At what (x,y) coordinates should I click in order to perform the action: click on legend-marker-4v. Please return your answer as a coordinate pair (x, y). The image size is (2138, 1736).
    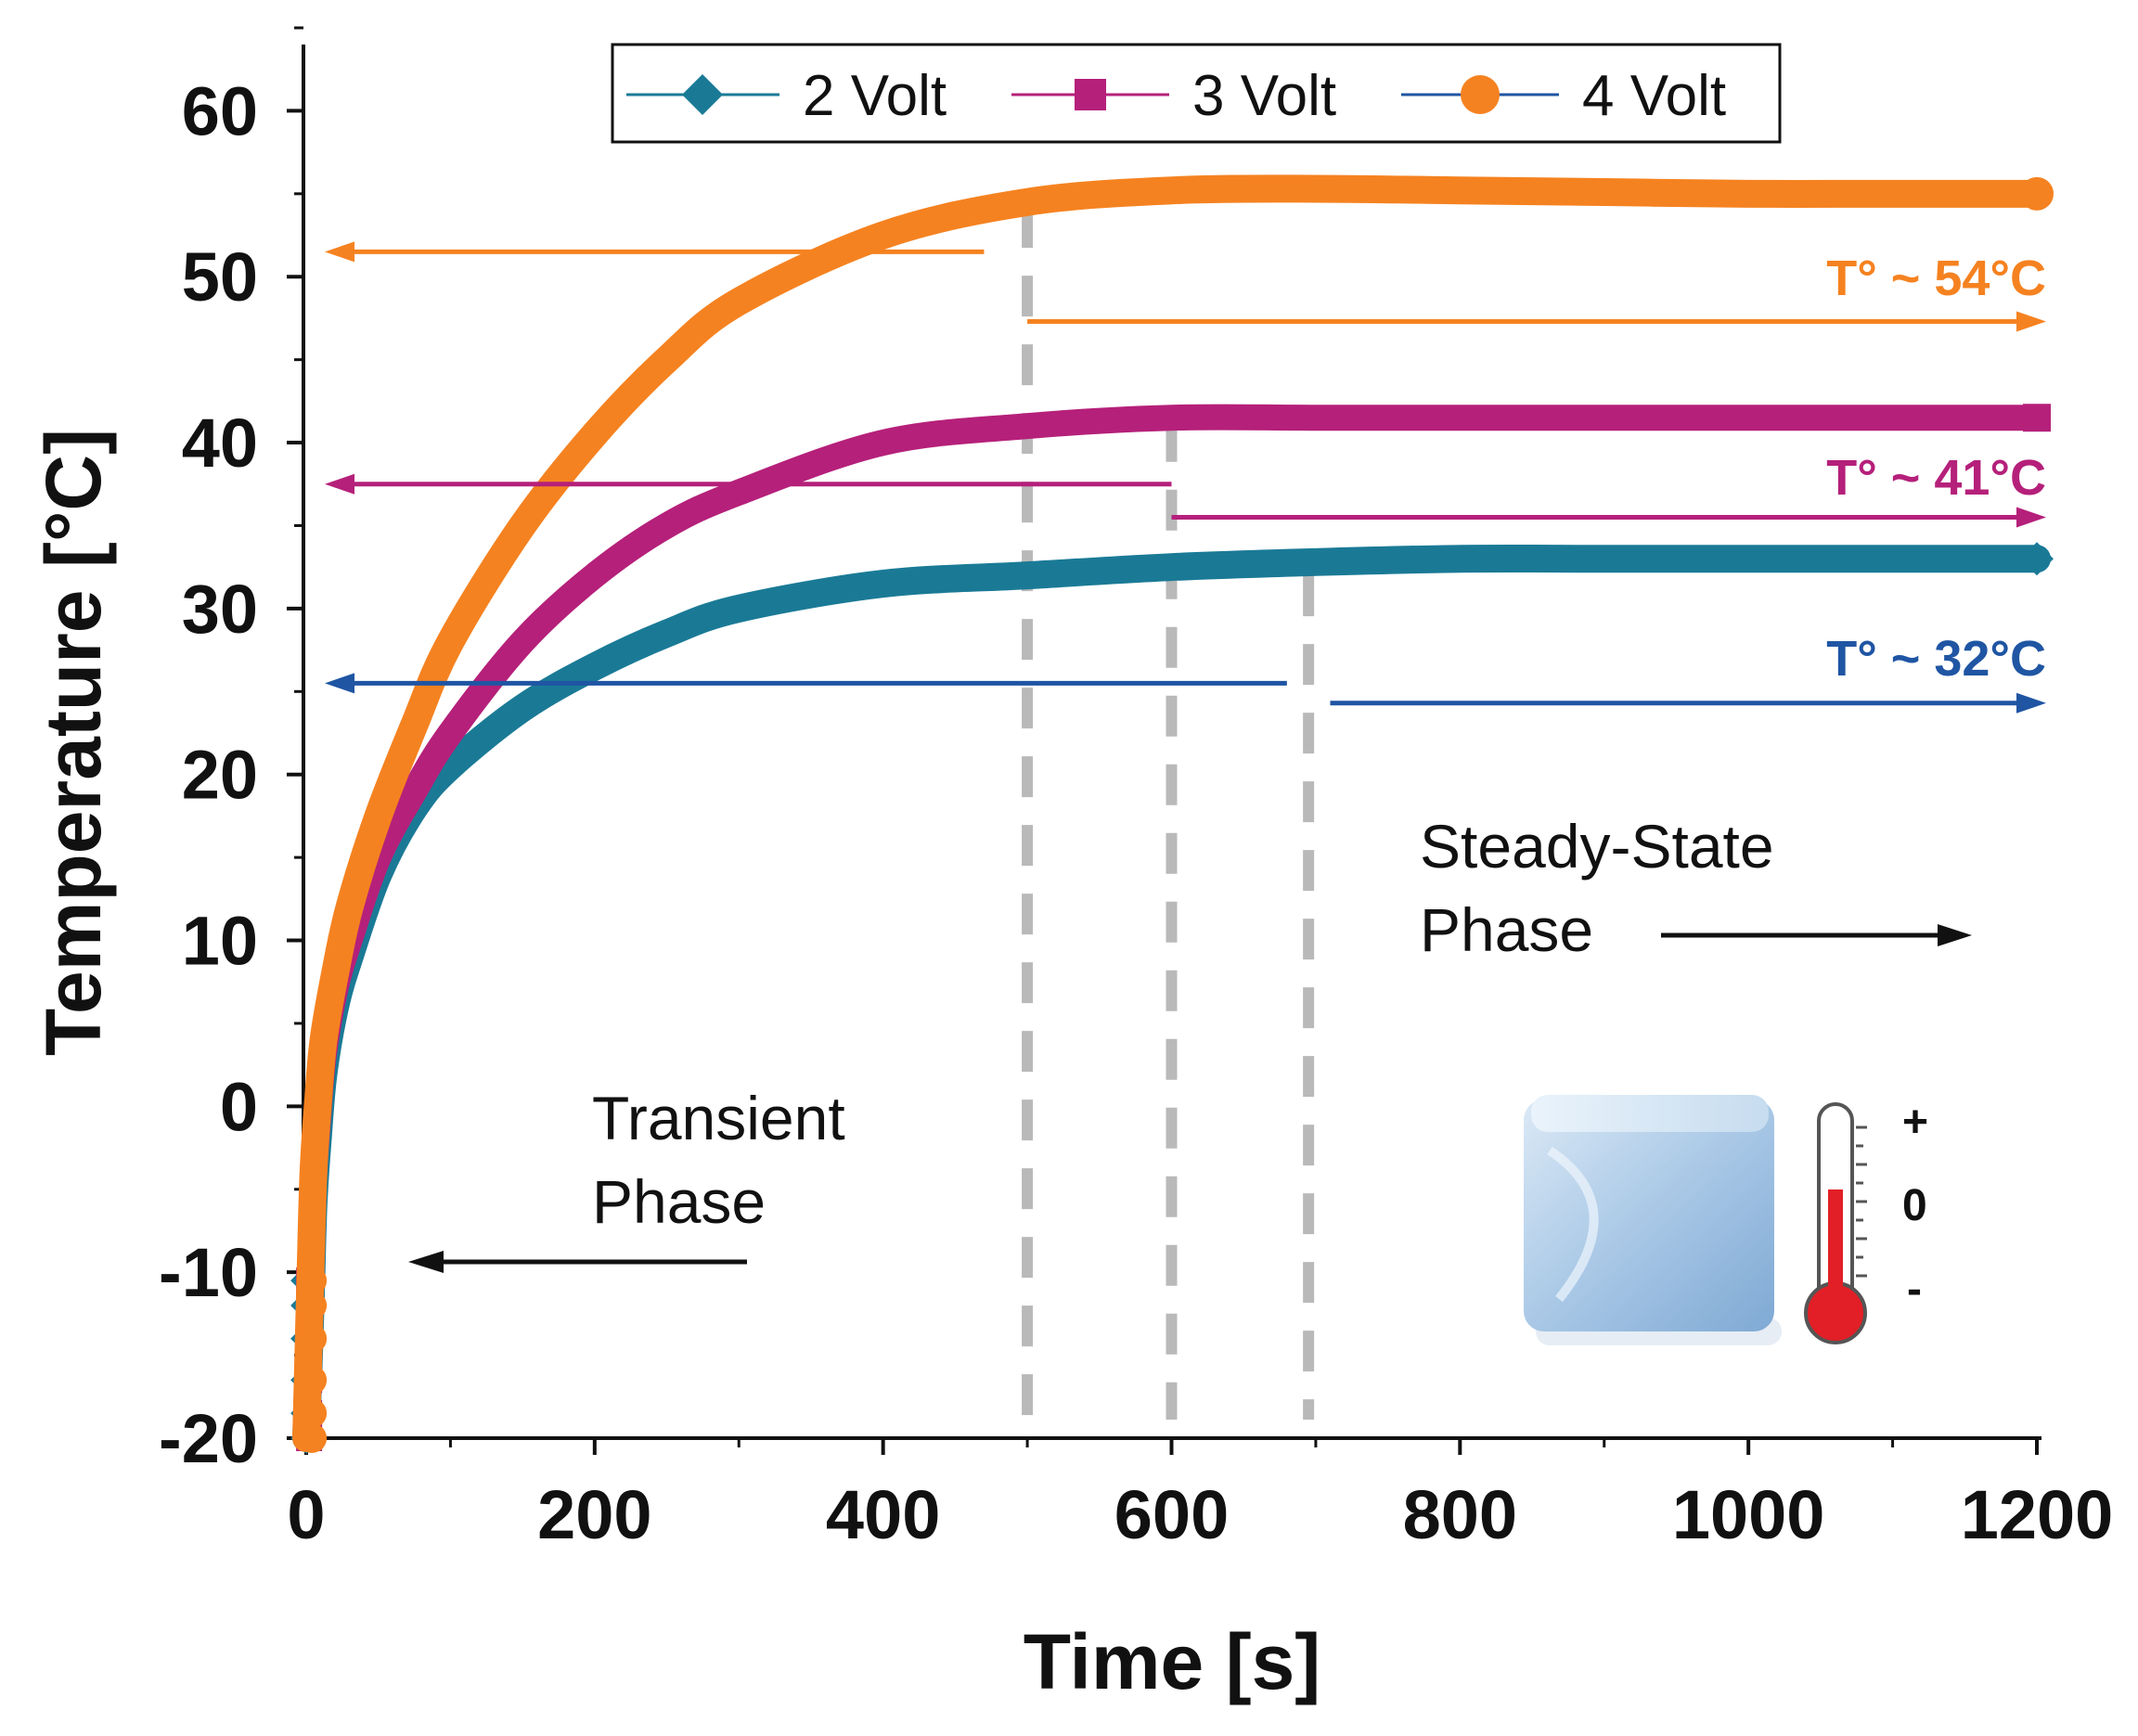
    Looking at the image, I should click on (1480, 94).